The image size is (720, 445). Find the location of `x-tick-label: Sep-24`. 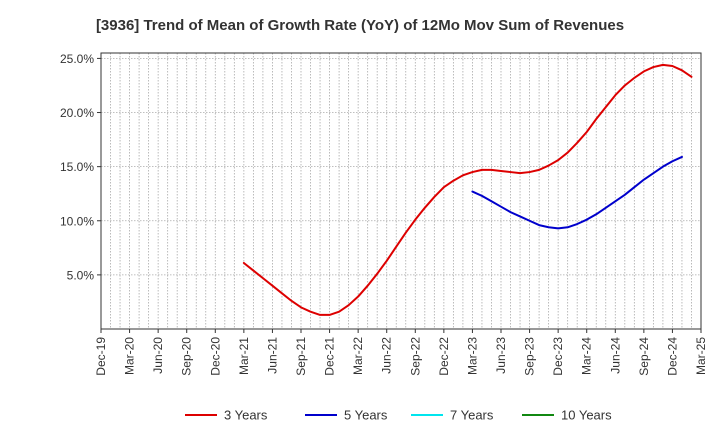

x-tick-label: Sep-24 is located at coordinates (644, 356).